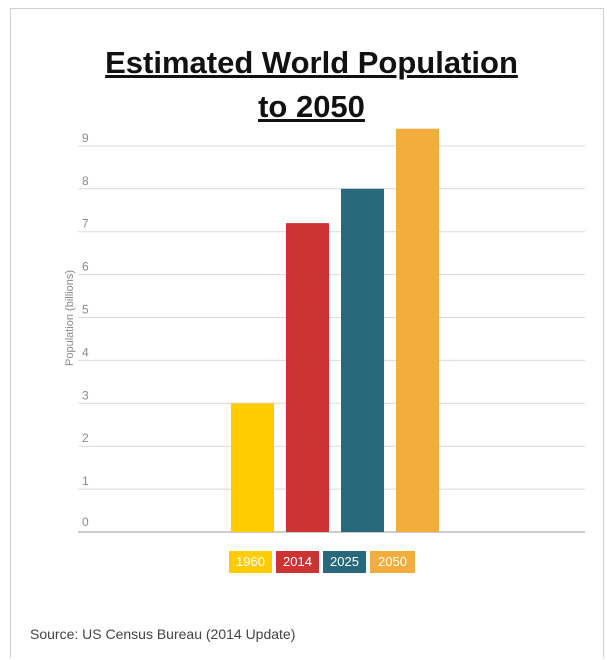 The image size is (607, 660). What do you see at coordinates (85, 395) in the screenshot?
I see `y-tick-label: 3` at bounding box center [85, 395].